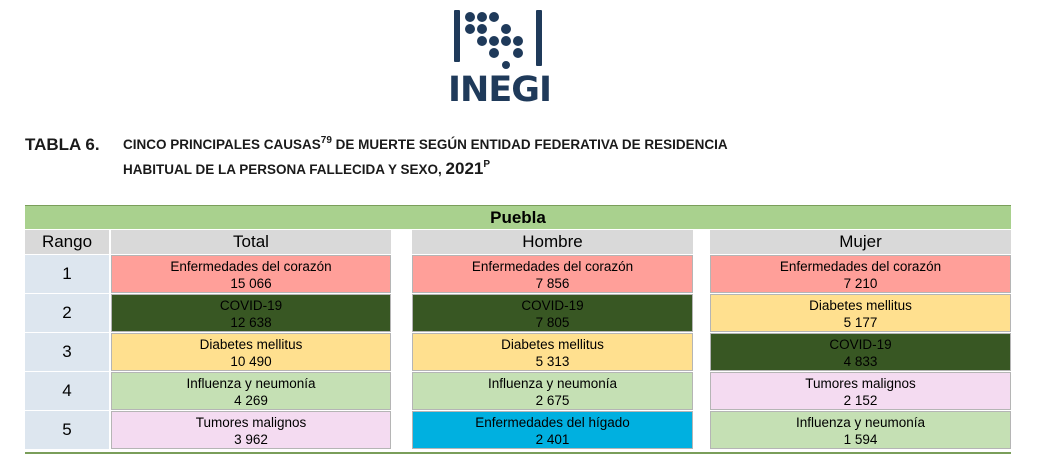 The width and height of the screenshot is (1037, 455). I want to click on death-count: 4 833, so click(860, 361).